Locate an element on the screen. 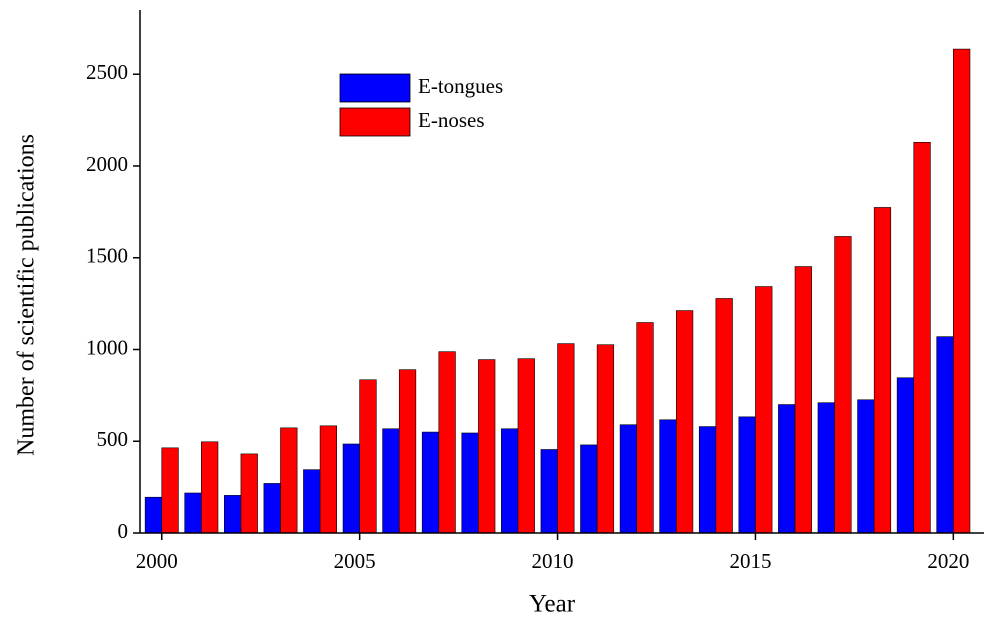 This screenshot has width=984, height=625. x-tick-label: 2015 is located at coordinates (750, 561).